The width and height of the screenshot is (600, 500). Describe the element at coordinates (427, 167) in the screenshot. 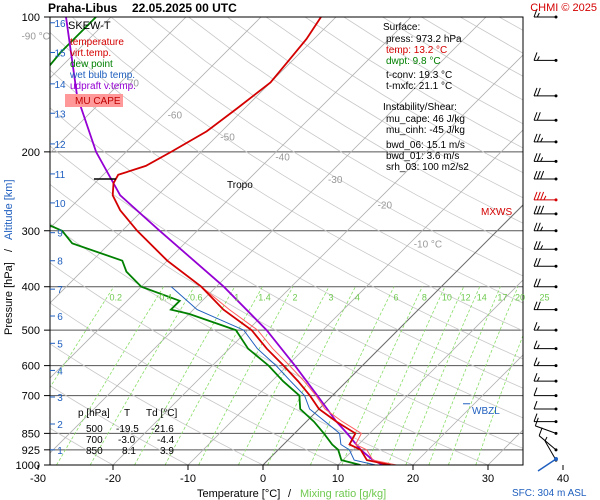

I see `instability-srh03: srh_03: 100 m2/s2` at that location.